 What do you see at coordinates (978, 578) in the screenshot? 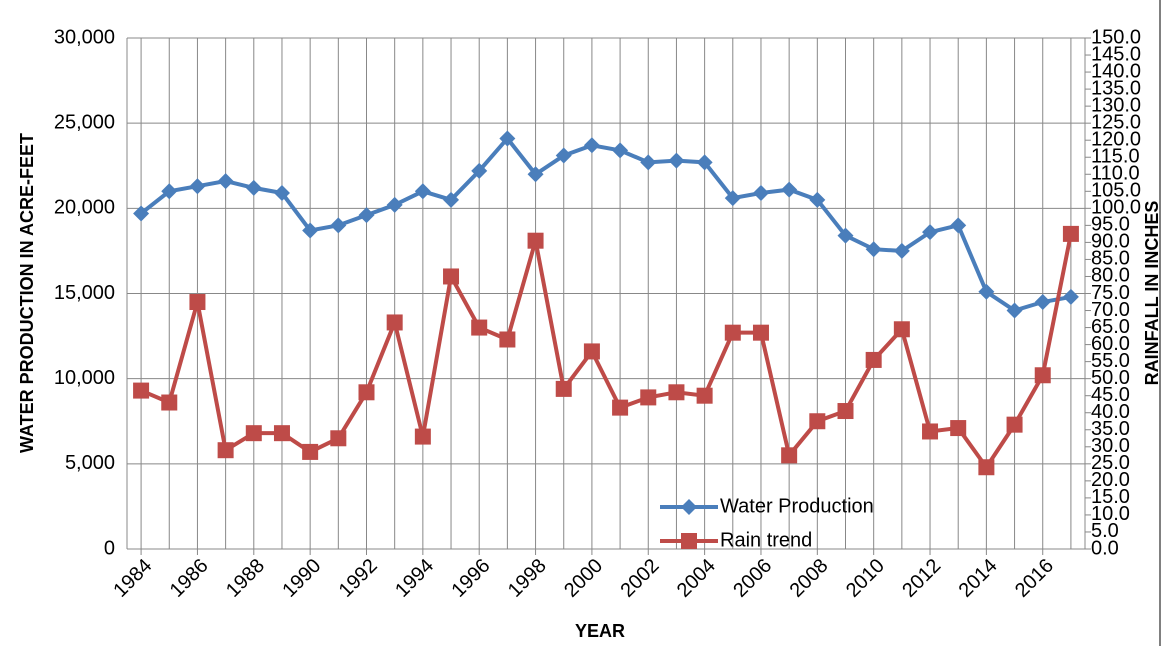
I see `x-tick-label: 2014` at bounding box center [978, 578].